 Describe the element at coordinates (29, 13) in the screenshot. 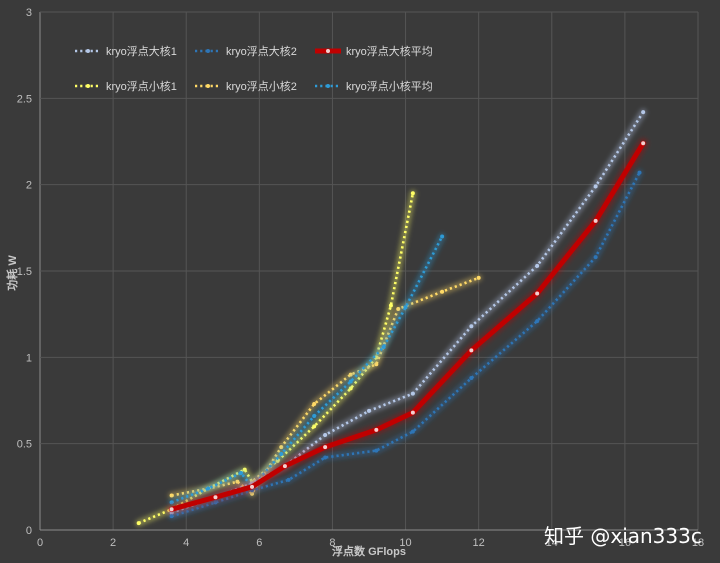

I see `y-tick-label: 3` at that location.